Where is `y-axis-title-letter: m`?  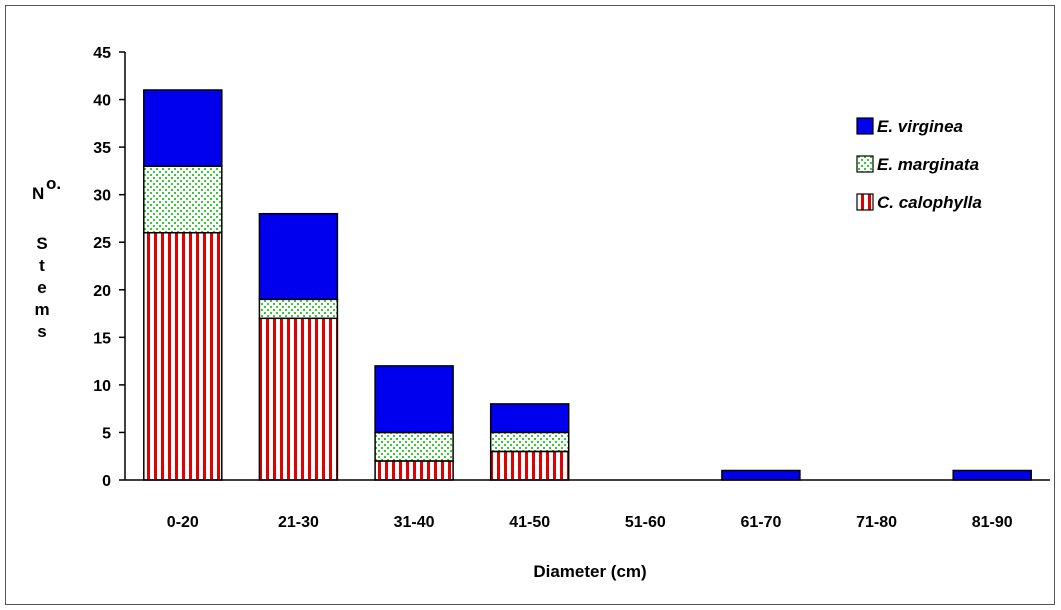 y-axis-title-letter: m is located at coordinates (41, 309).